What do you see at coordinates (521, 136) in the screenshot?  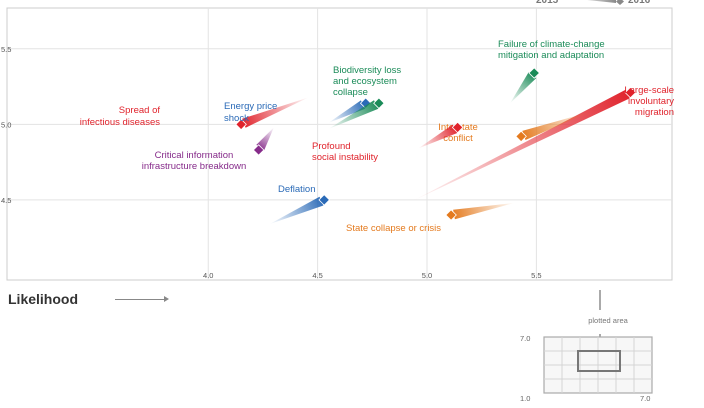 I see `marker-interstate-conflict` at bounding box center [521, 136].